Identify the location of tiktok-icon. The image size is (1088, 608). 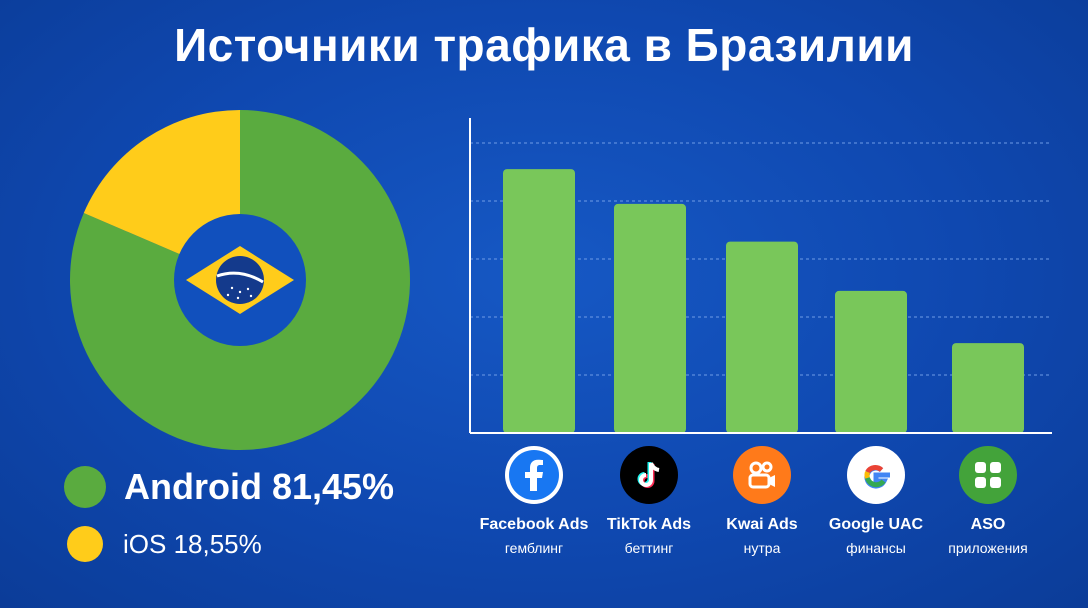
(649, 475).